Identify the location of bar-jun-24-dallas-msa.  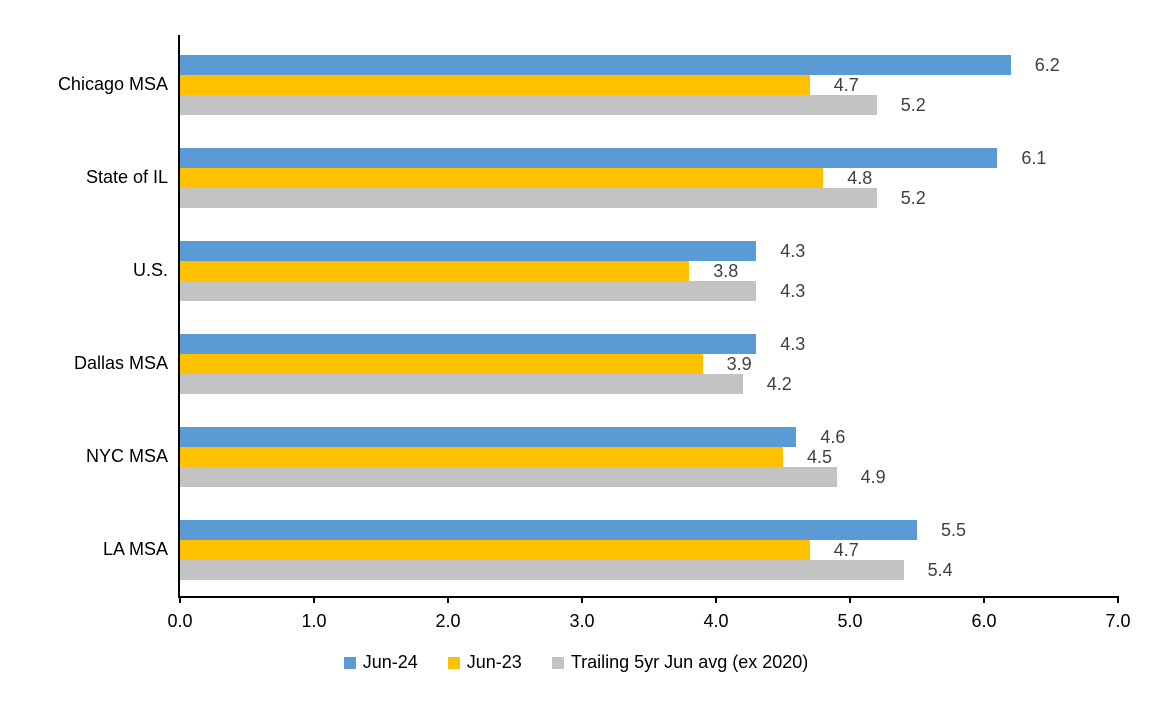
(468, 343).